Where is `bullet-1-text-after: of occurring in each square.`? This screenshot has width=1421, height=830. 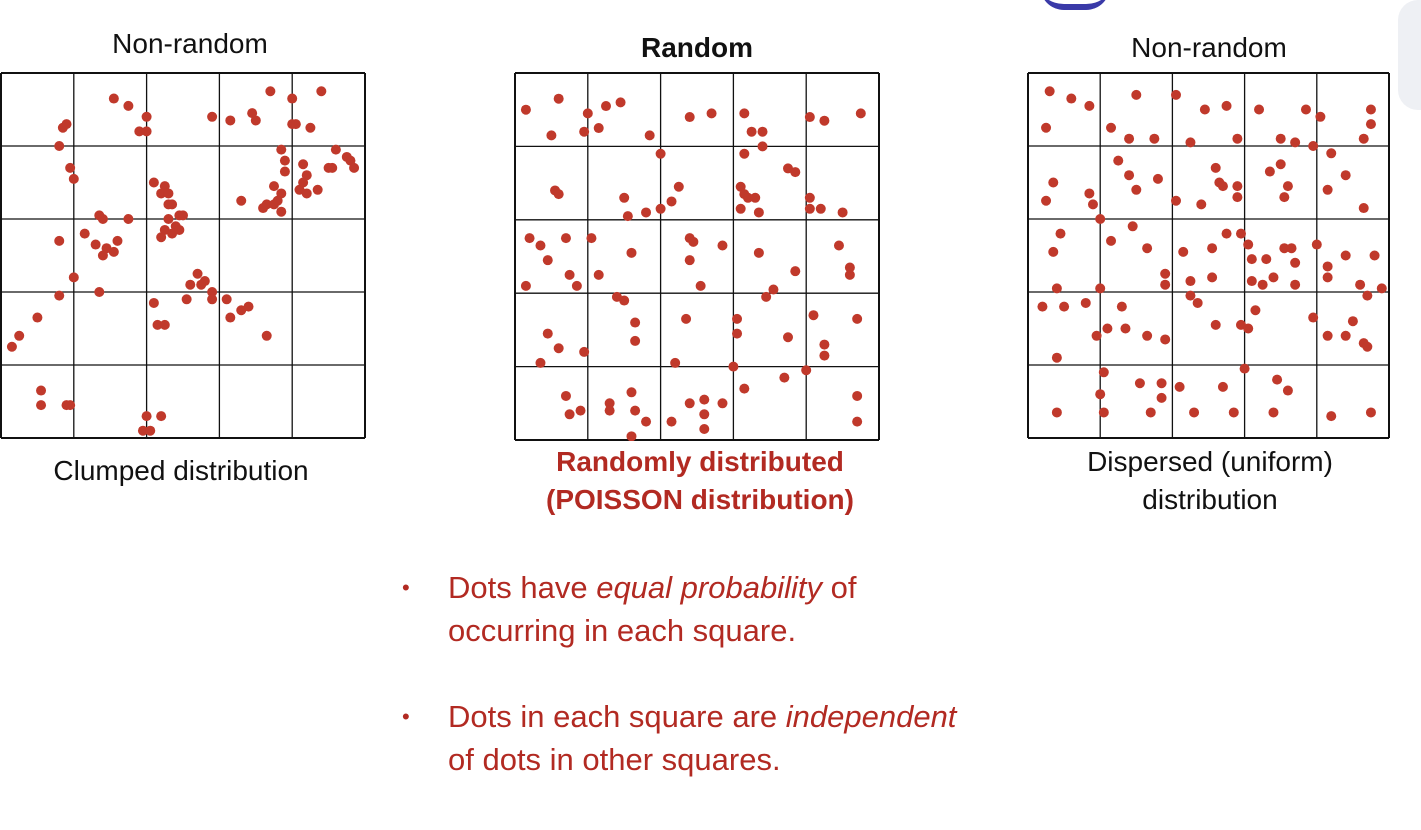
bullet-1-text-after: of occurring in each square. is located at coordinates (652, 609).